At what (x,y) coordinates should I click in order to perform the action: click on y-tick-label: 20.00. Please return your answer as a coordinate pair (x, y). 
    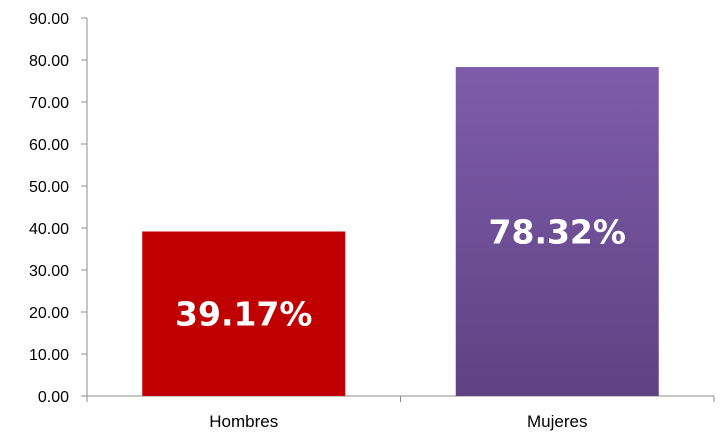
    Looking at the image, I should click on (49, 313).